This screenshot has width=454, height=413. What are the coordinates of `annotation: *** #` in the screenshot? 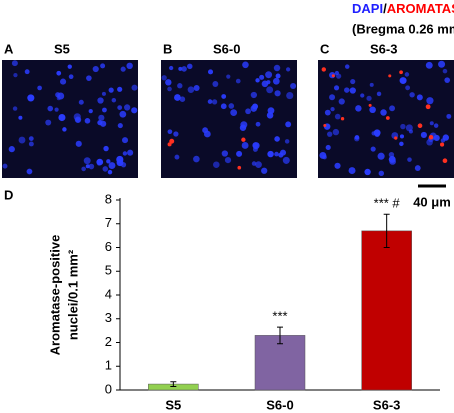 It's located at (387, 203).